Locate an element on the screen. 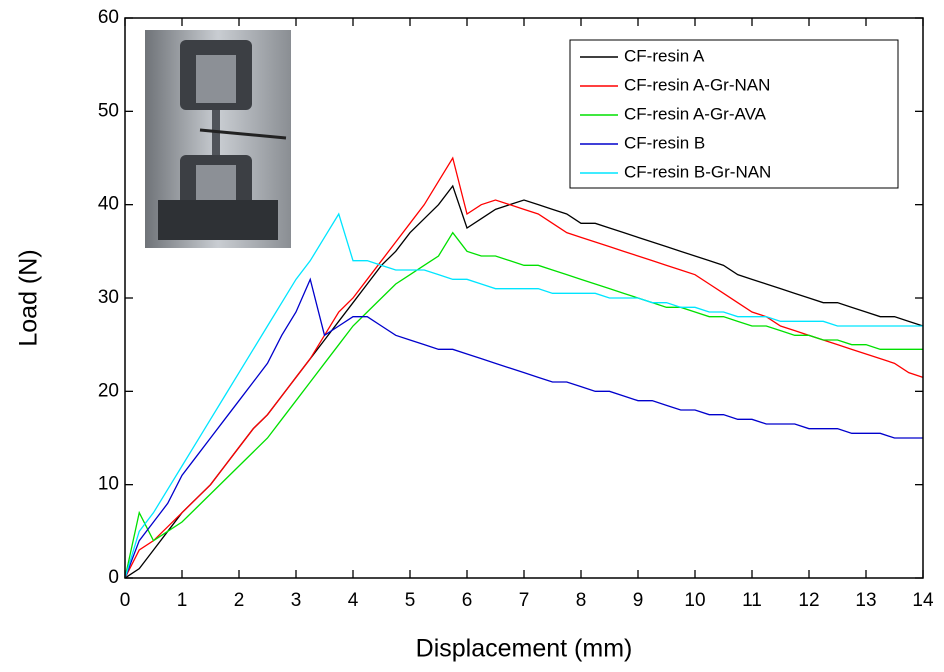 Image resolution: width=944 pixels, height=672 pixels. x-tick-label: 3 is located at coordinates (296, 600).